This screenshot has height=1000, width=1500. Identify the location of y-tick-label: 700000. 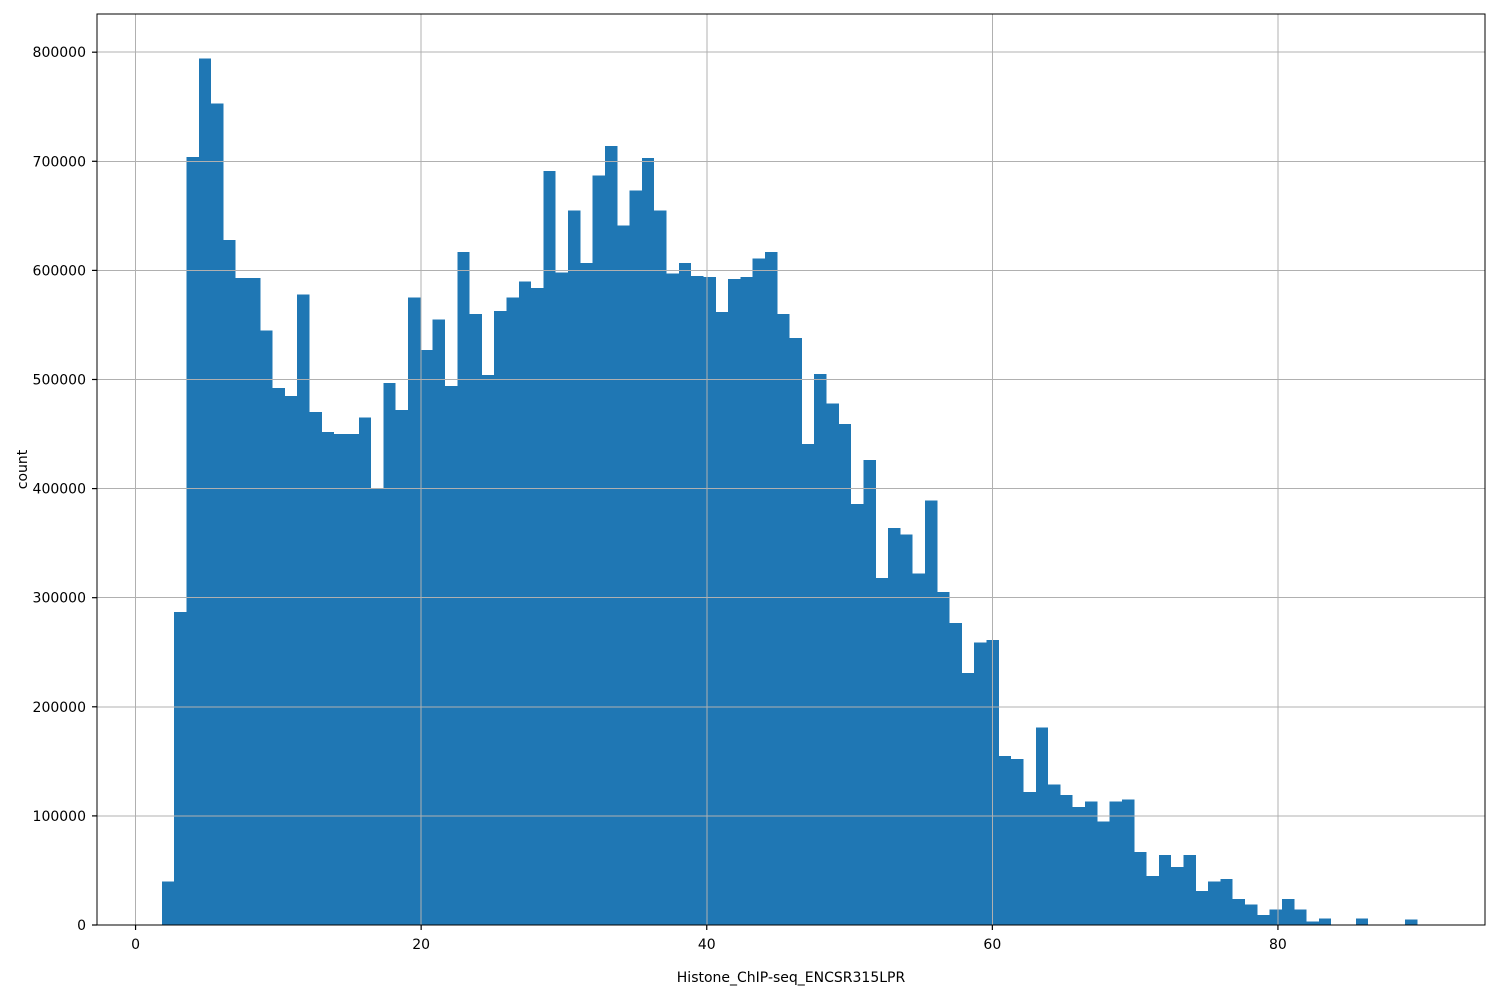
(59, 162).